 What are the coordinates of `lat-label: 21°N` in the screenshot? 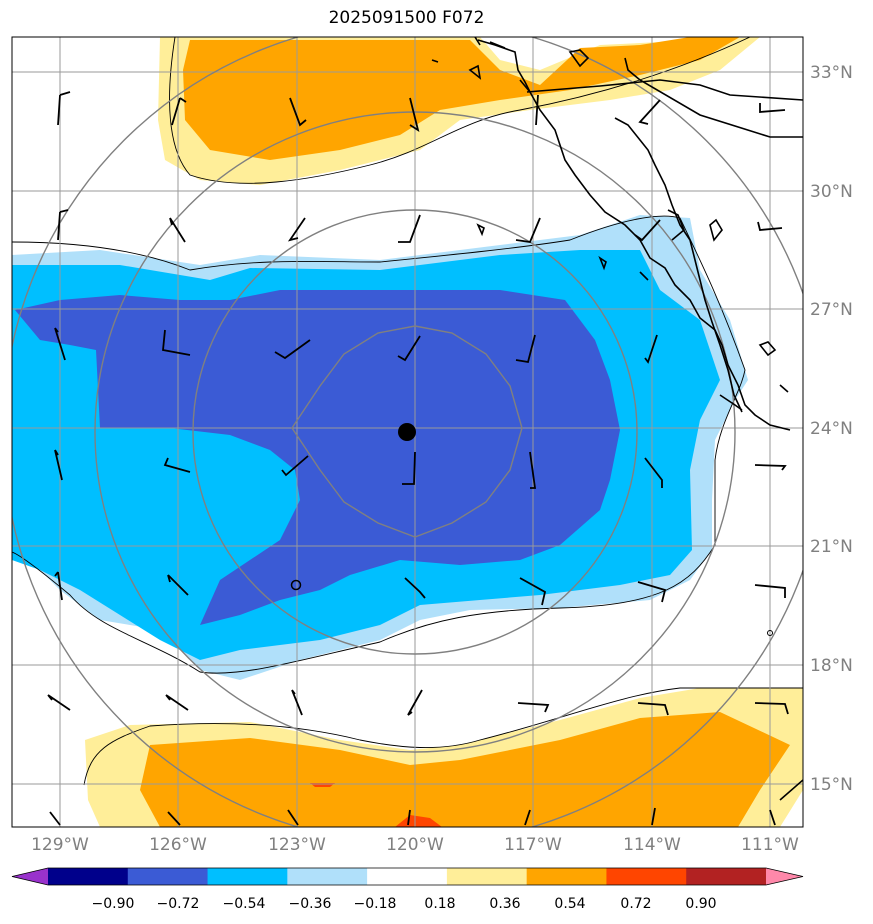 It's located at (831, 547).